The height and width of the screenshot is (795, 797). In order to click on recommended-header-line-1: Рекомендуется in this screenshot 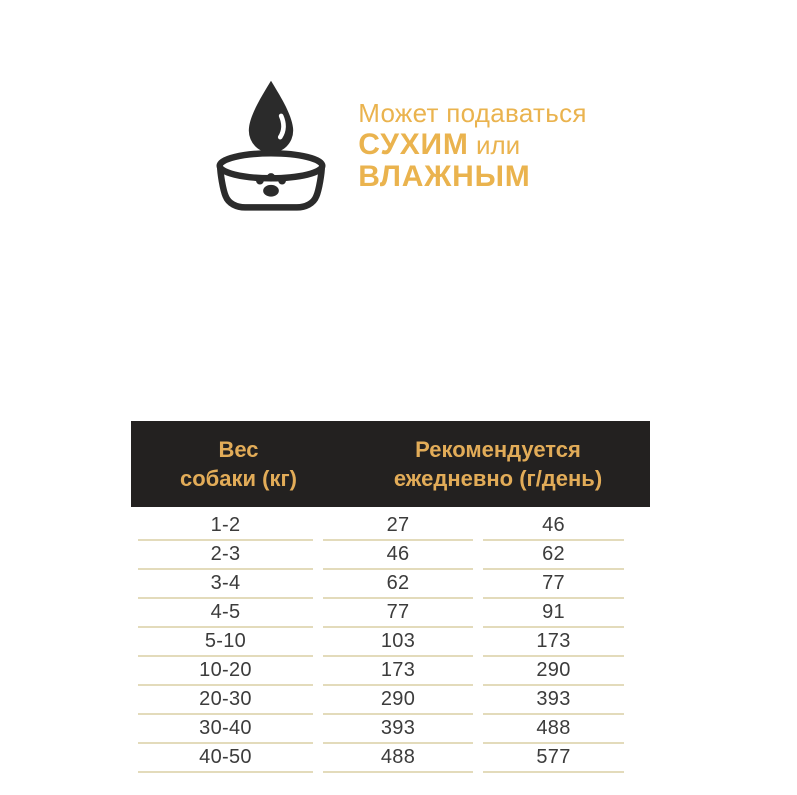, I will do `click(498, 449)`.